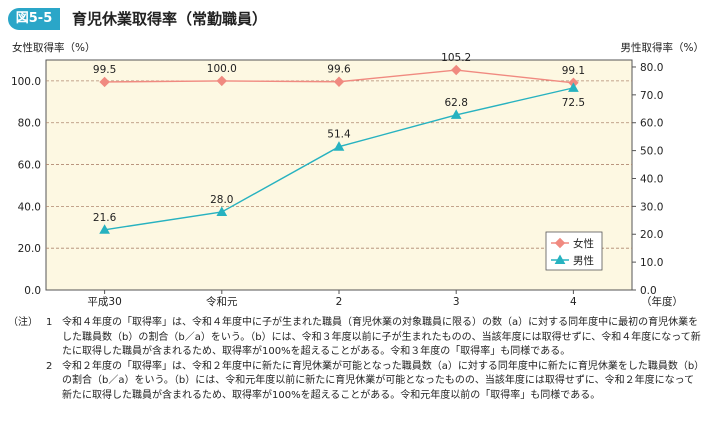 The width and height of the screenshot is (712, 429). I want to click on data-label: 100.0, so click(222, 69).